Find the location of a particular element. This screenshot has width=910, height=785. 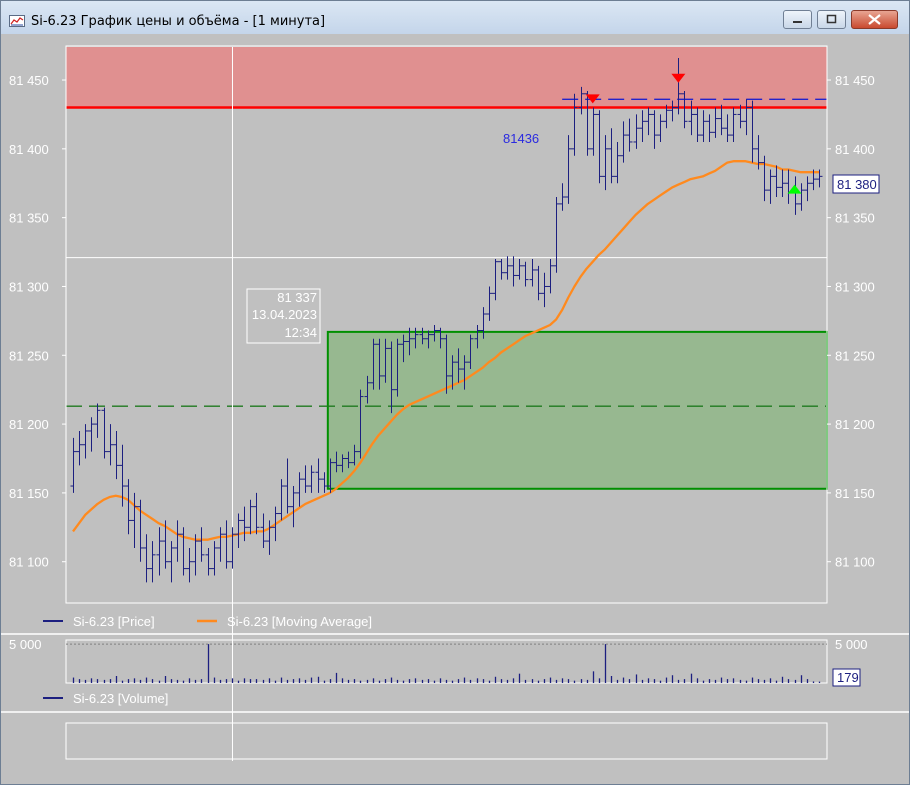

crosshair-time-label: 12:34 is located at coordinates (300, 332).